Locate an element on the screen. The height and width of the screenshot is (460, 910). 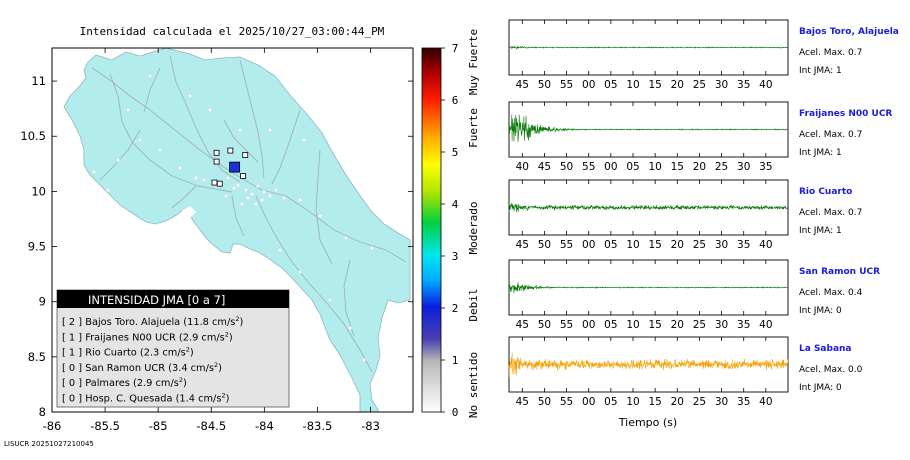
colorbar-tick-label: 1 is located at coordinates (455, 360).